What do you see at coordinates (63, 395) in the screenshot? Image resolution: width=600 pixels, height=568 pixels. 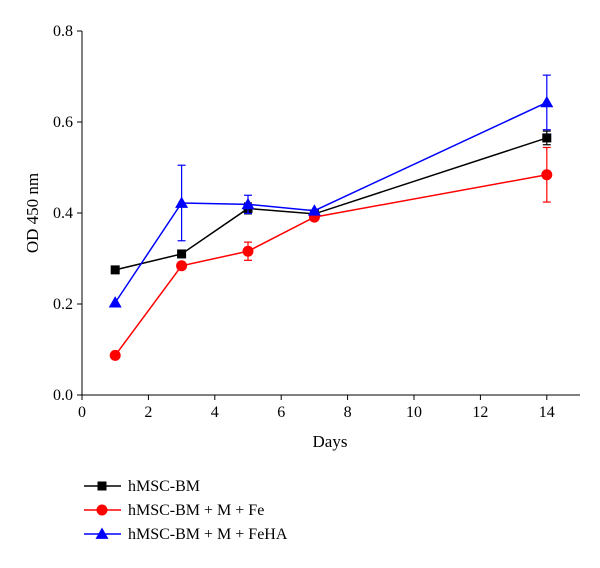 I see `y-tick-label: 0.0` at bounding box center [63, 395].